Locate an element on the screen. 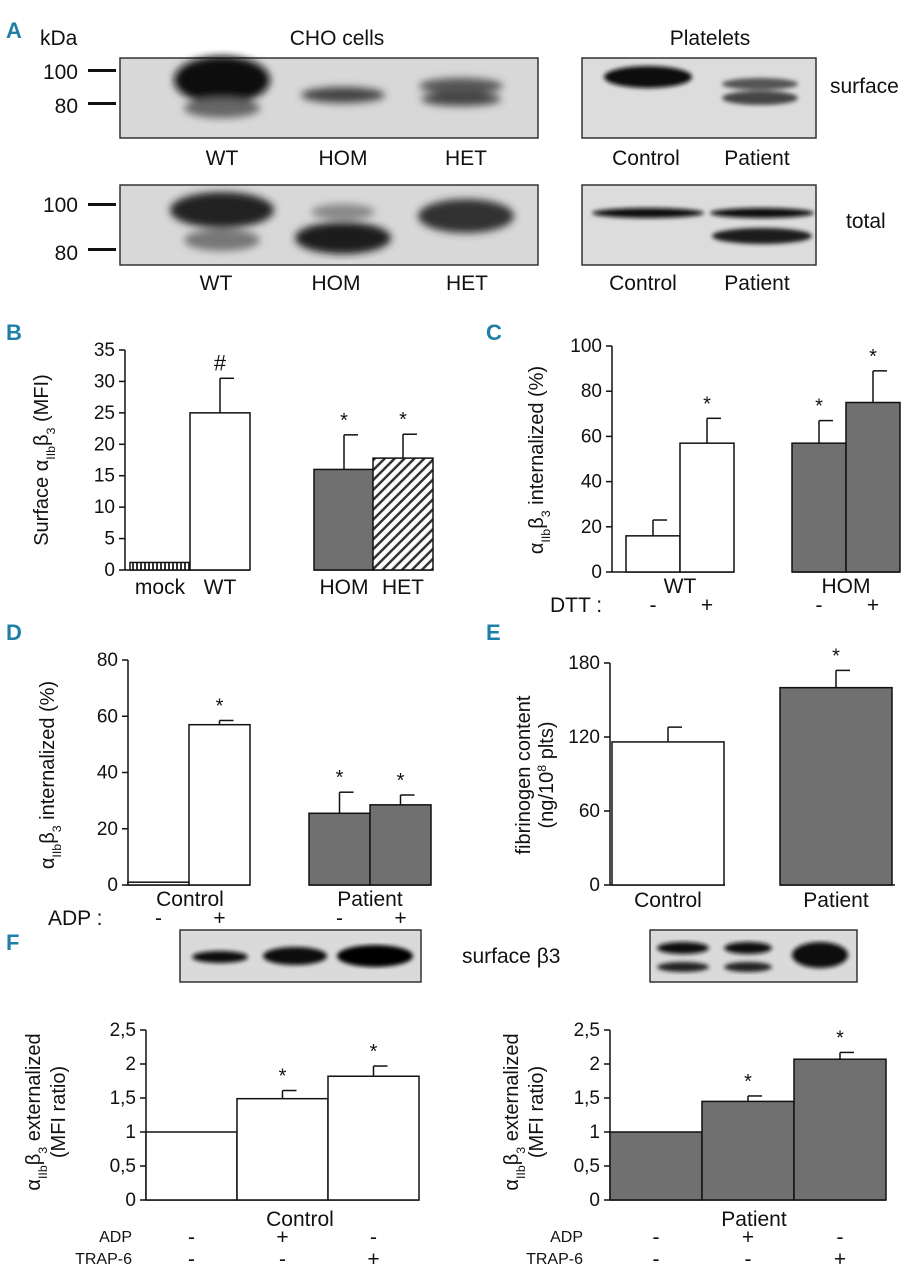 The height and width of the screenshot is (1280, 919). y-tick-label: 180 is located at coordinates (584, 663).